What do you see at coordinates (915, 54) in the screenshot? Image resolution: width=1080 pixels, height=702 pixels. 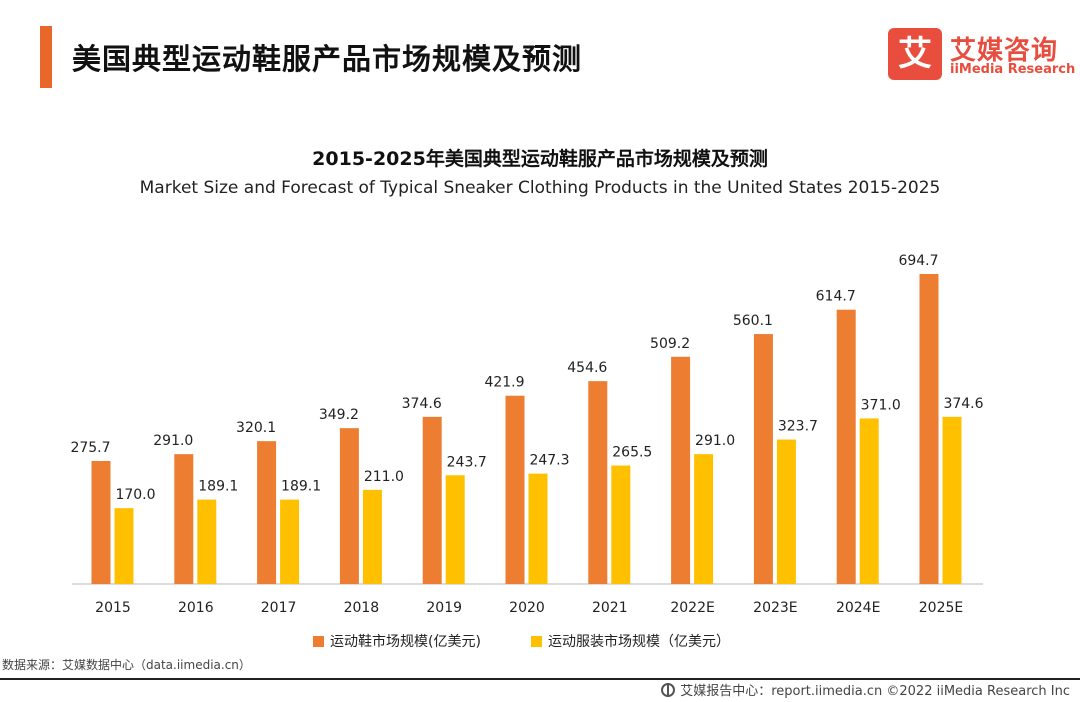 I see `logo-mark-icon: 艾` at bounding box center [915, 54].